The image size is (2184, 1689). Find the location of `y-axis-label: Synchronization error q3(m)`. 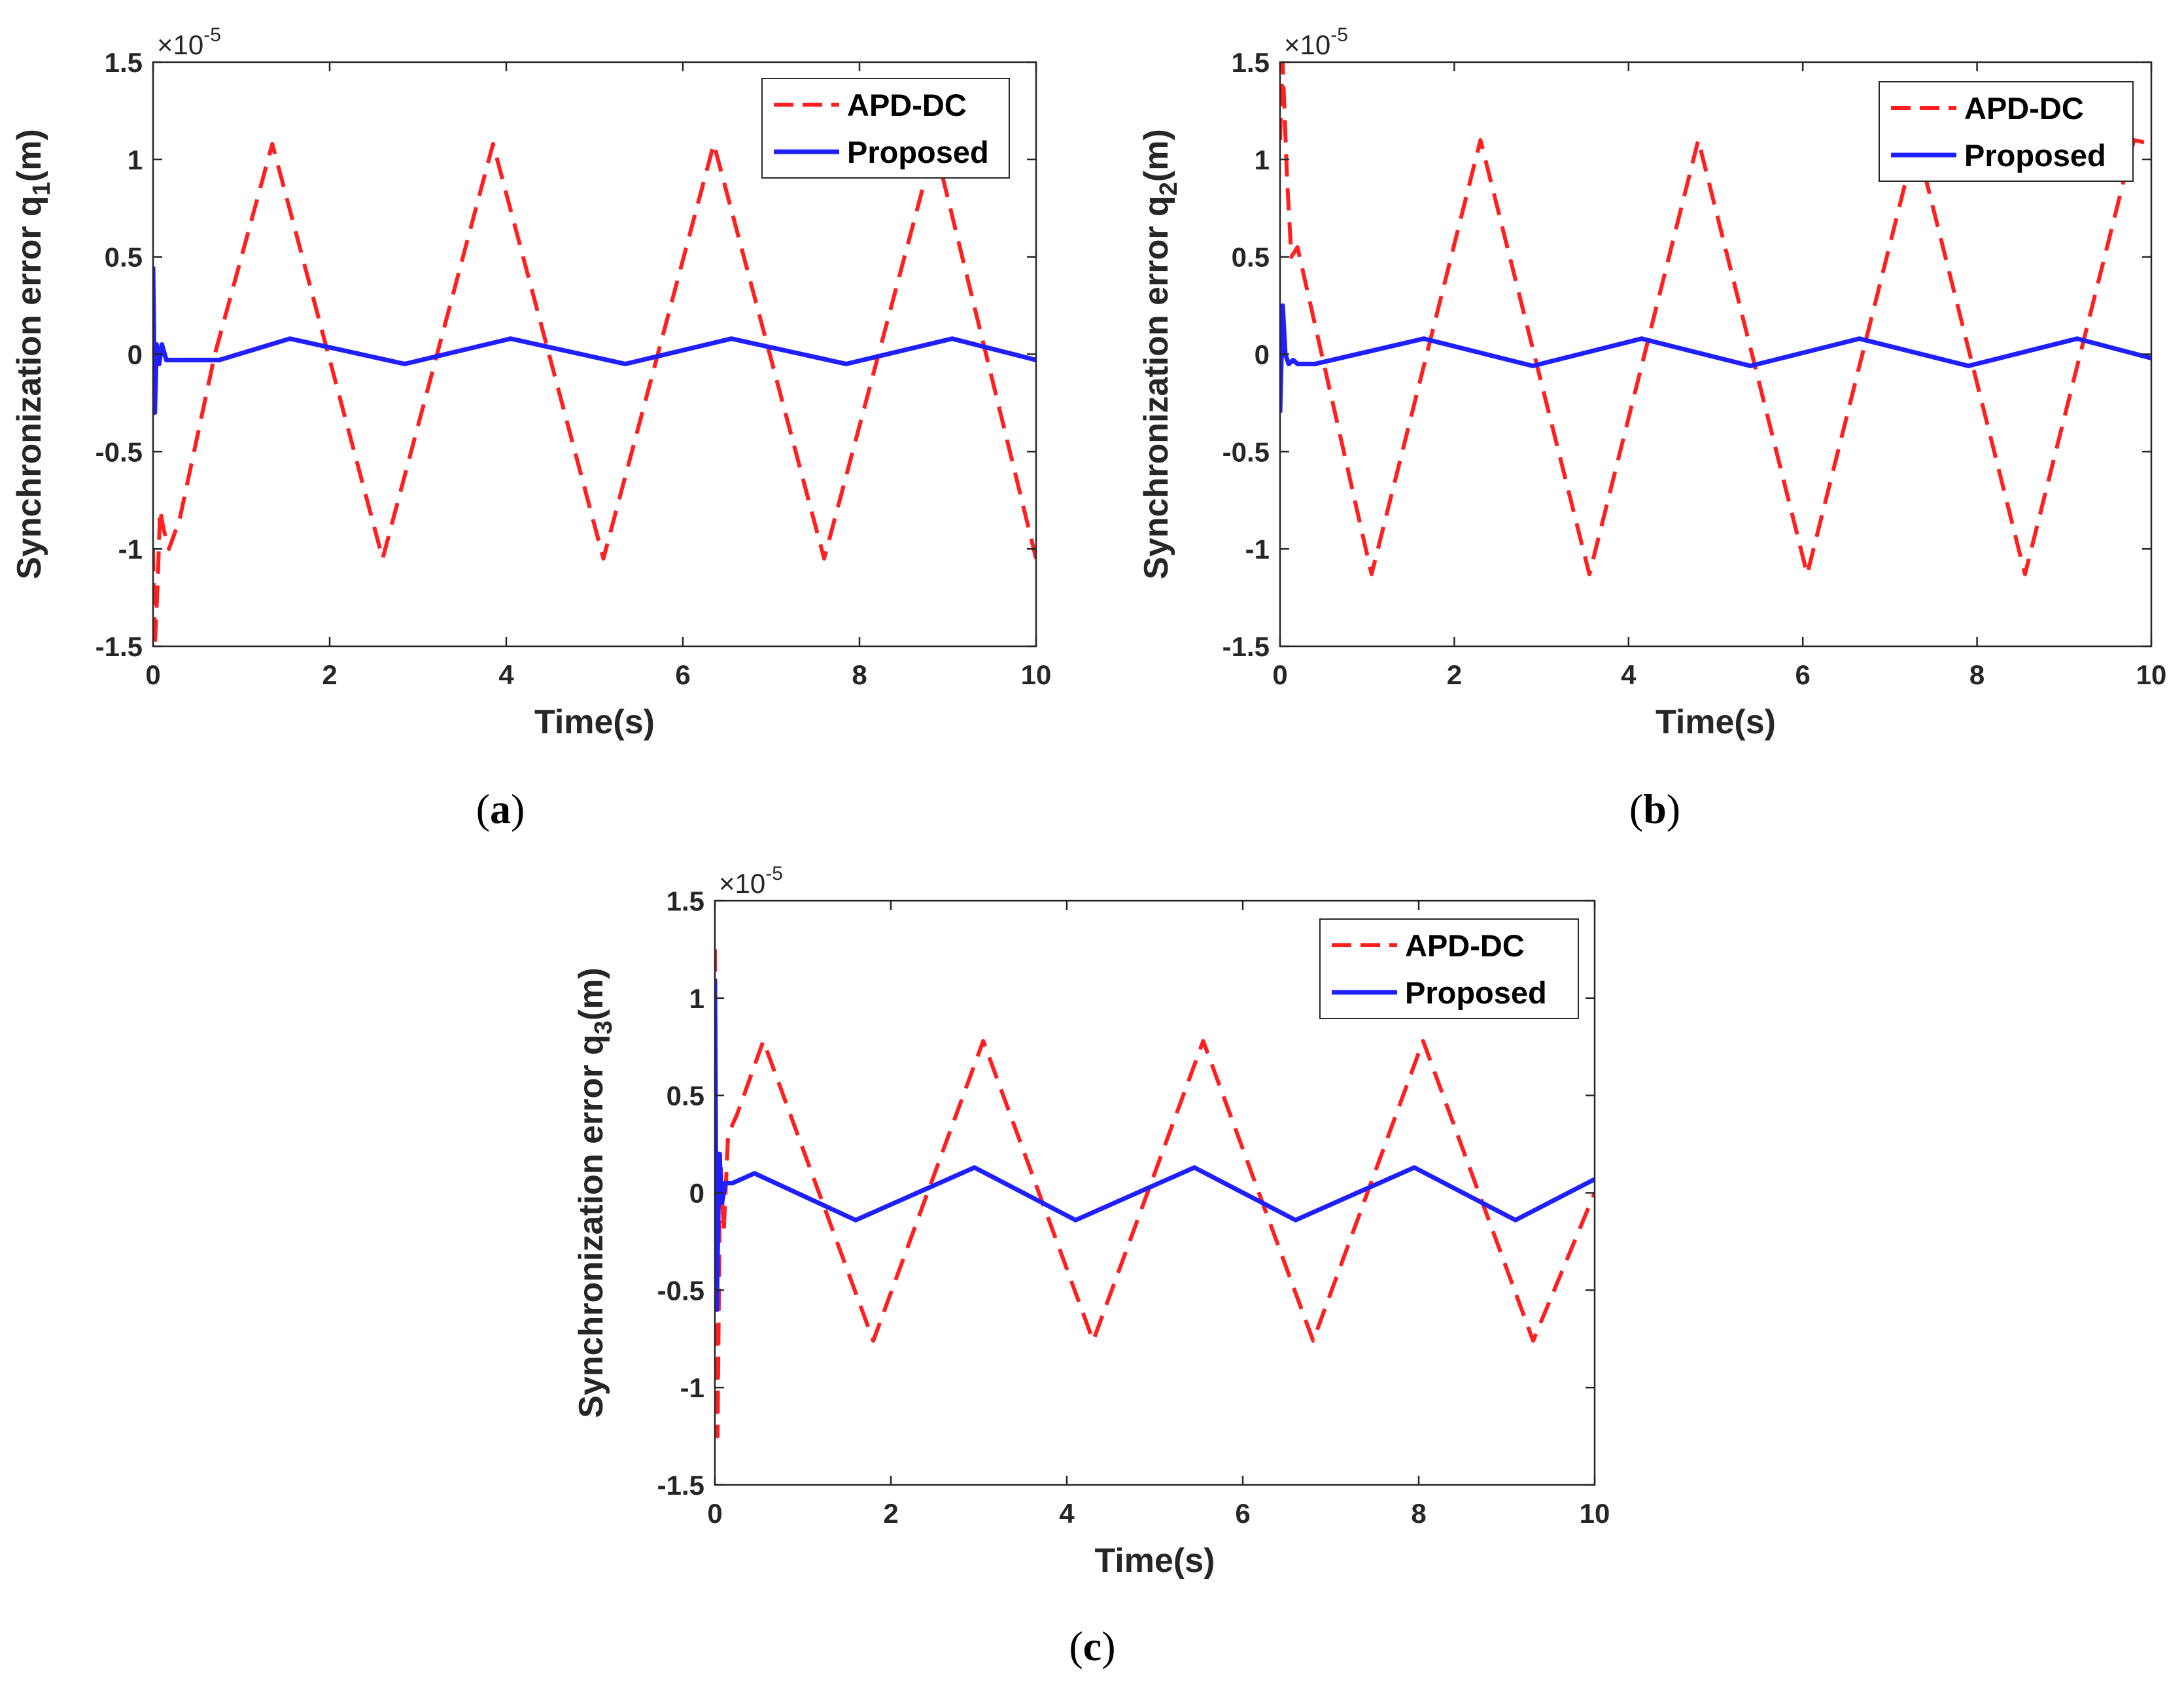

y-axis-label: Synchronization error q3(m) is located at coordinates (594, 1192).